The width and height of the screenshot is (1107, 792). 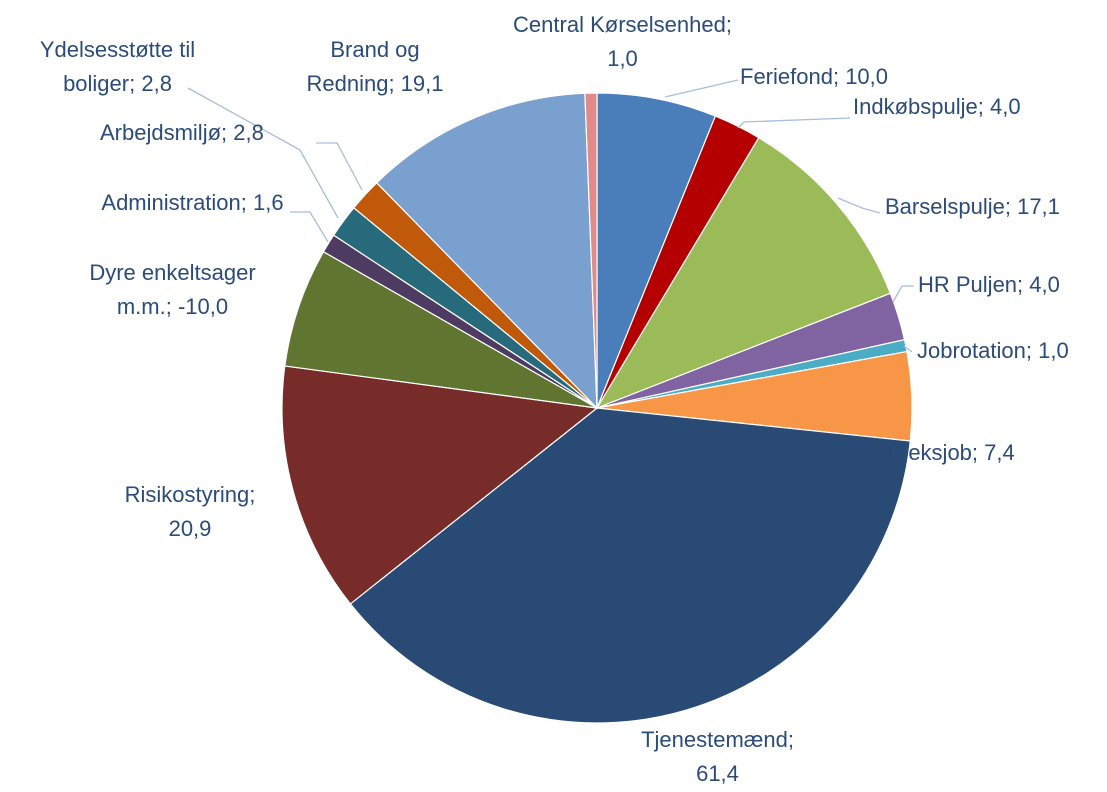 What do you see at coordinates (945, 206) in the screenshot?
I see `label-category: Barselspulje` at bounding box center [945, 206].